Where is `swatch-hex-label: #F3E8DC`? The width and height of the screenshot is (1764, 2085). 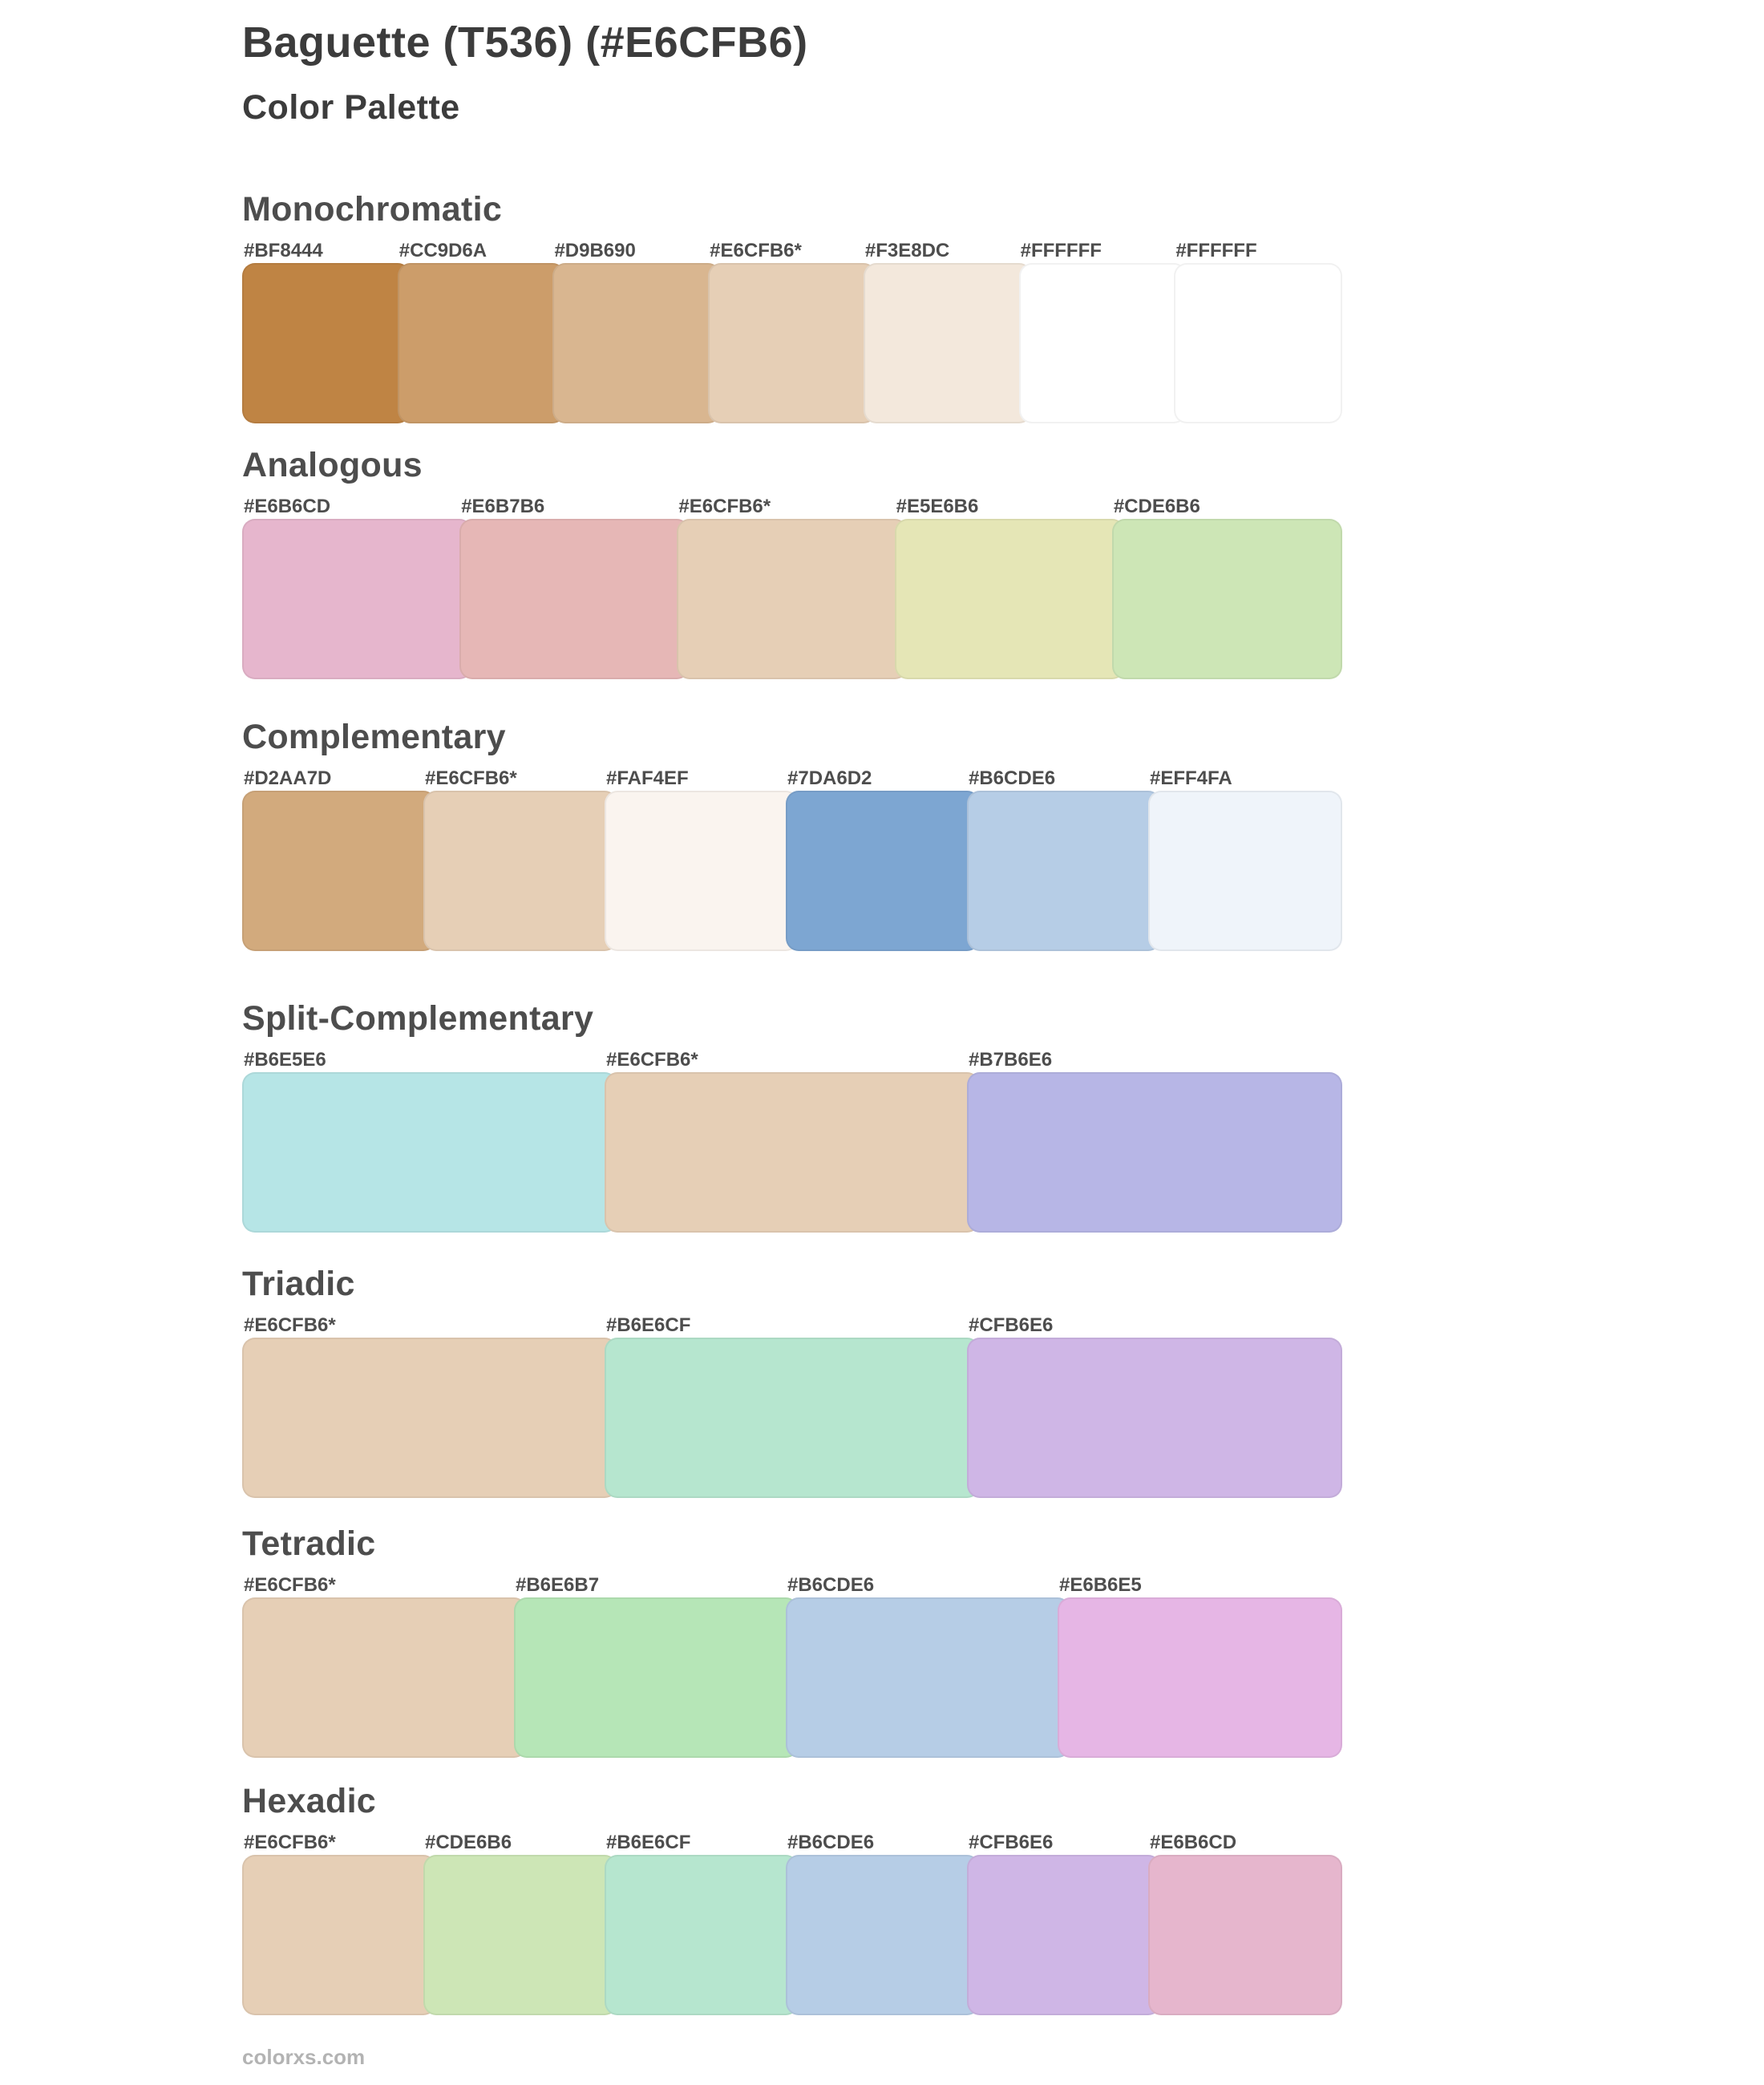 swatch-hex-label: #F3E8DC is located at coordinates (907, 250).